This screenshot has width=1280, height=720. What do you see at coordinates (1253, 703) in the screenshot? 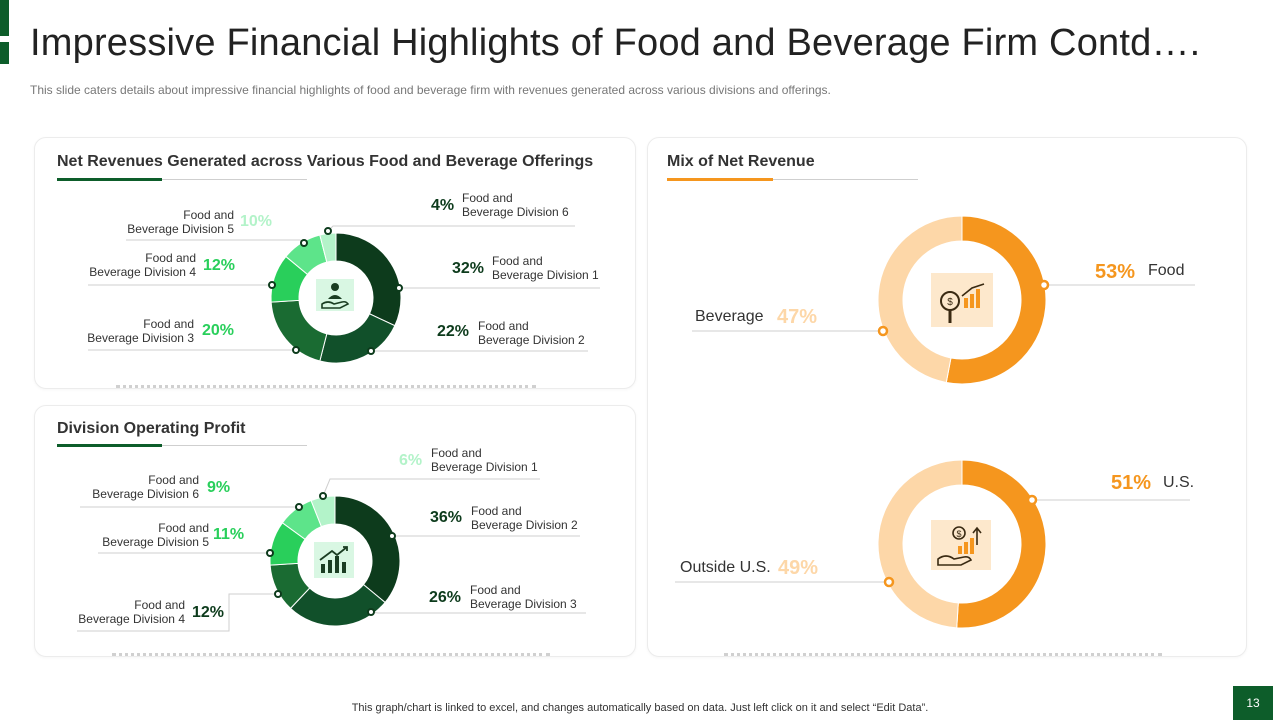
I see `page-number: 13` at bounding box center [1253, 703].